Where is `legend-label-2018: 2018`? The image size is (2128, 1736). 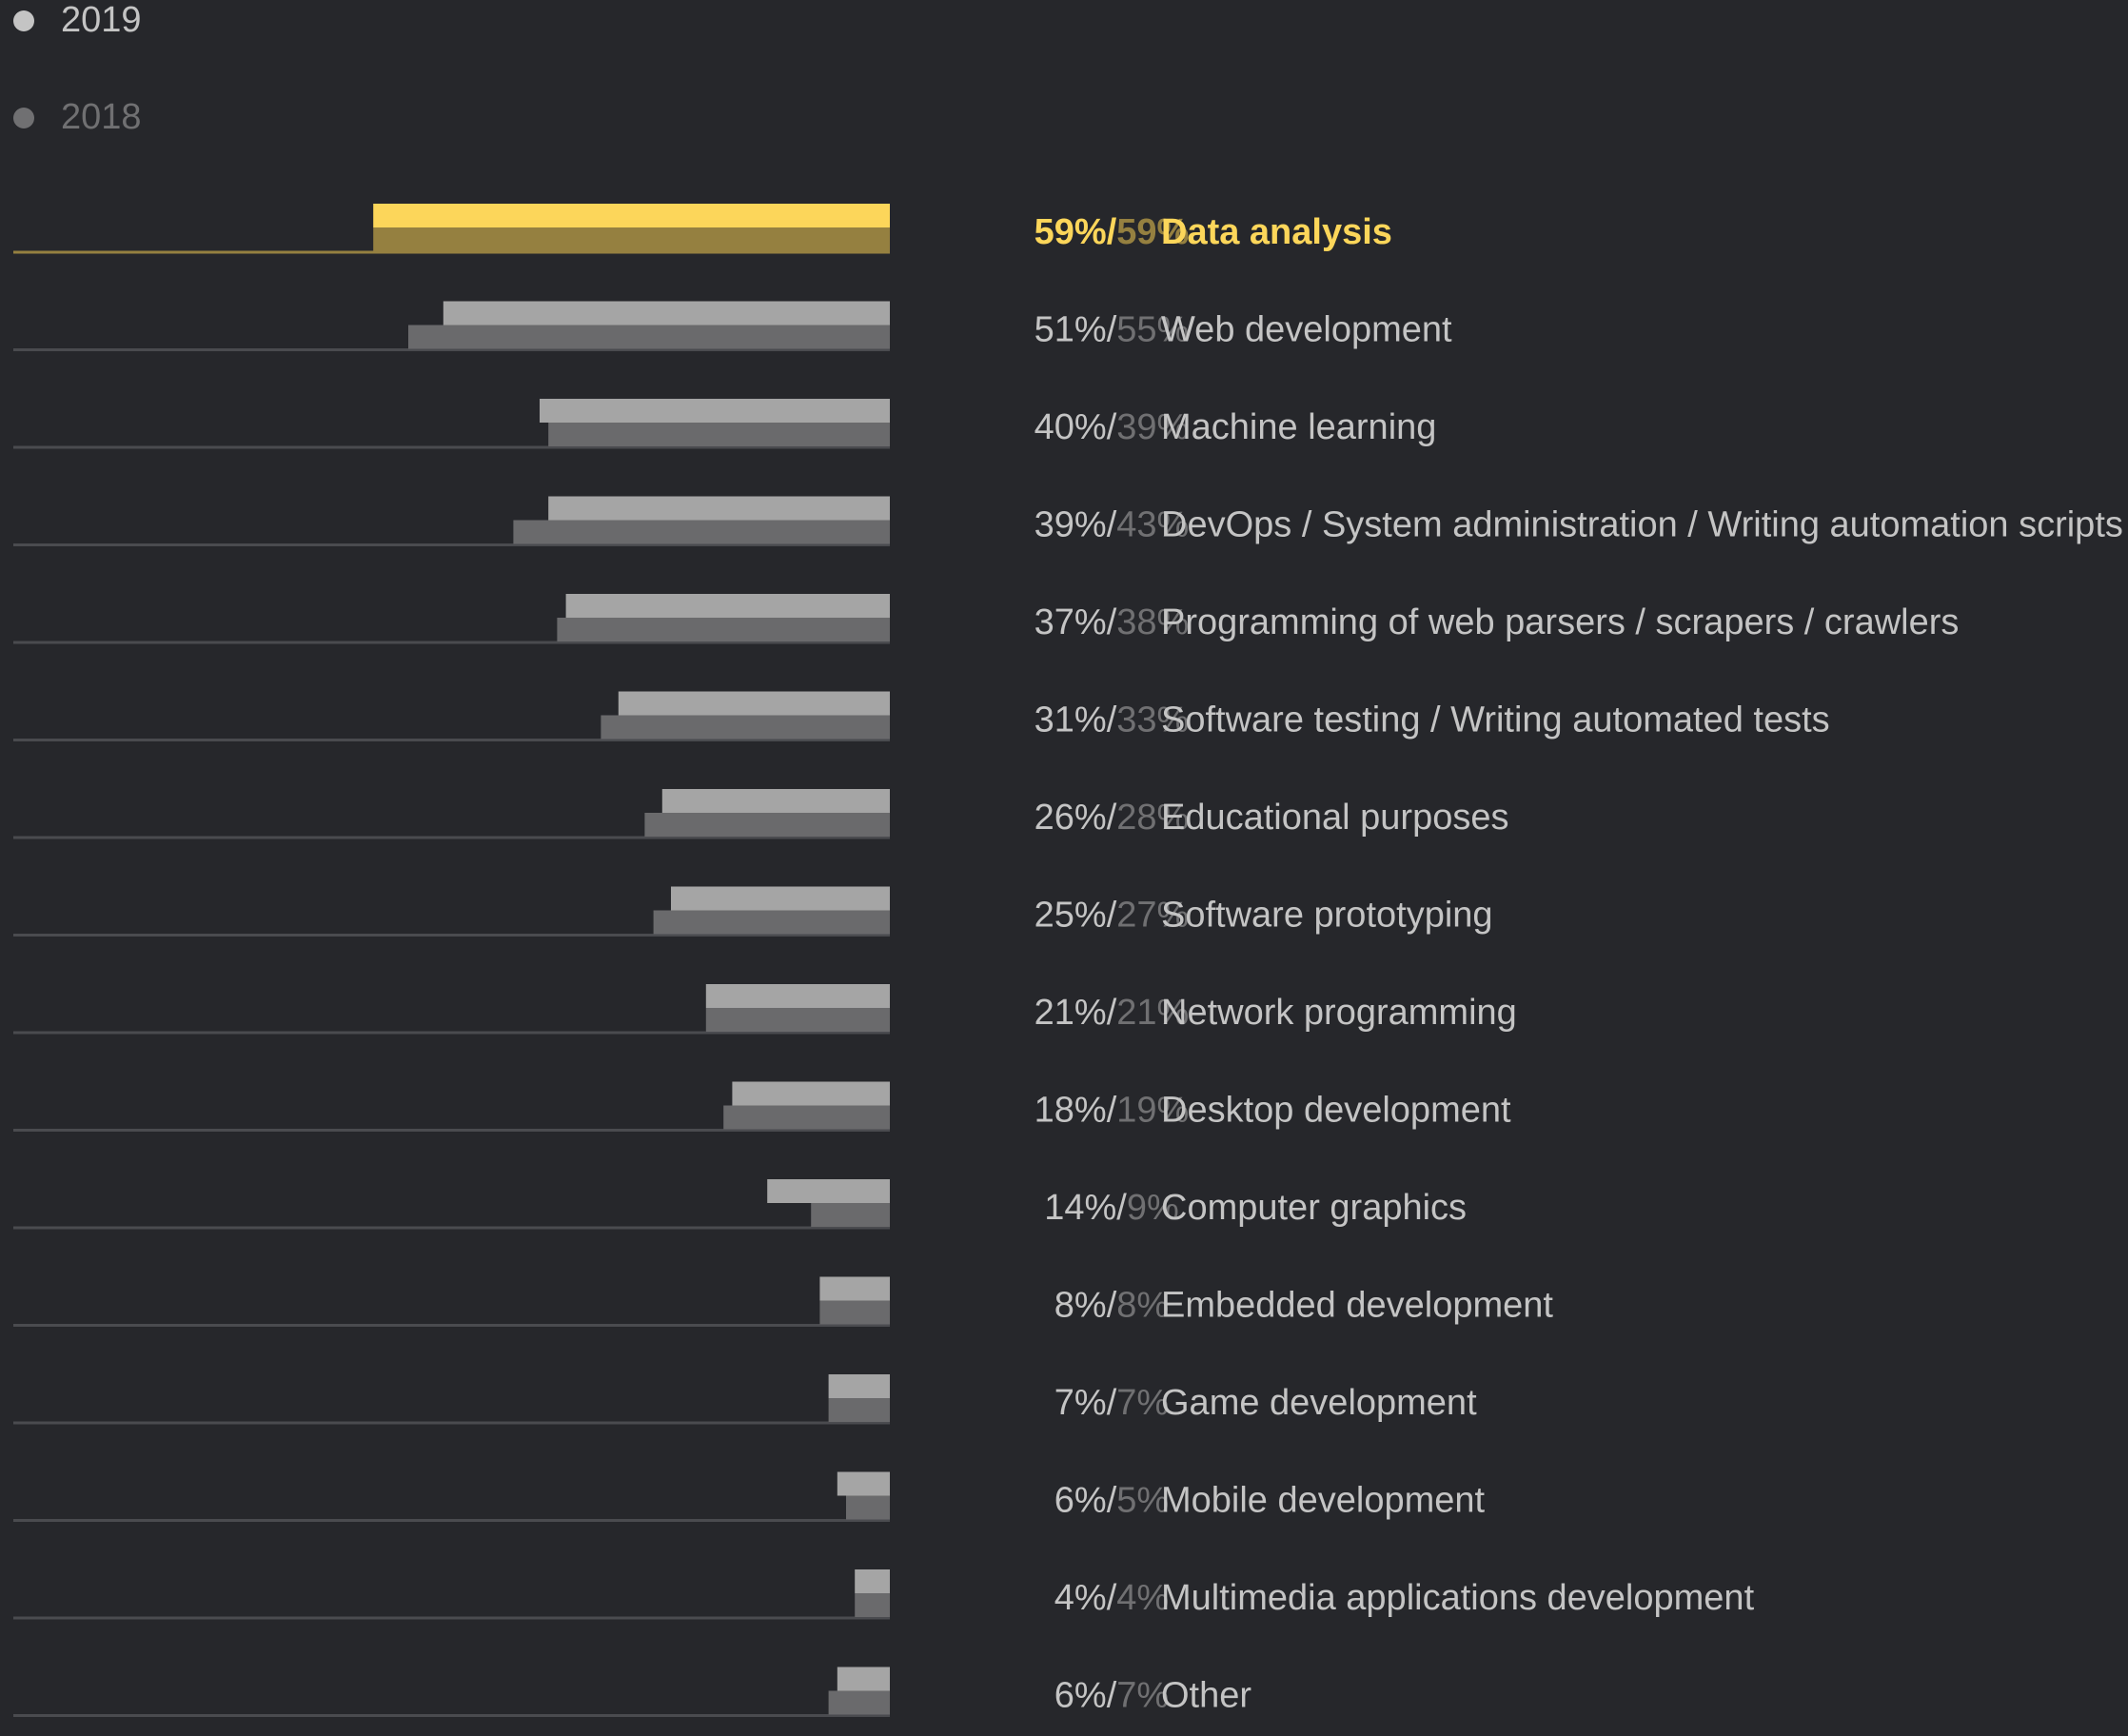
legend-label-2018: 2018 is located at coordinates (101, 117).